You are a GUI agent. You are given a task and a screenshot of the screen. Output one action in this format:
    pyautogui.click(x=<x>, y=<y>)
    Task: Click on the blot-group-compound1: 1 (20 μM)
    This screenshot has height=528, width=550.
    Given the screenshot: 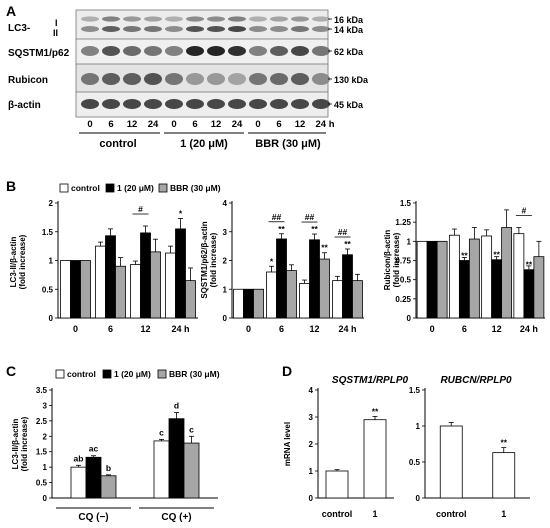 What is the action you would take?
    pyautogui.click(x=204, y=144)
    